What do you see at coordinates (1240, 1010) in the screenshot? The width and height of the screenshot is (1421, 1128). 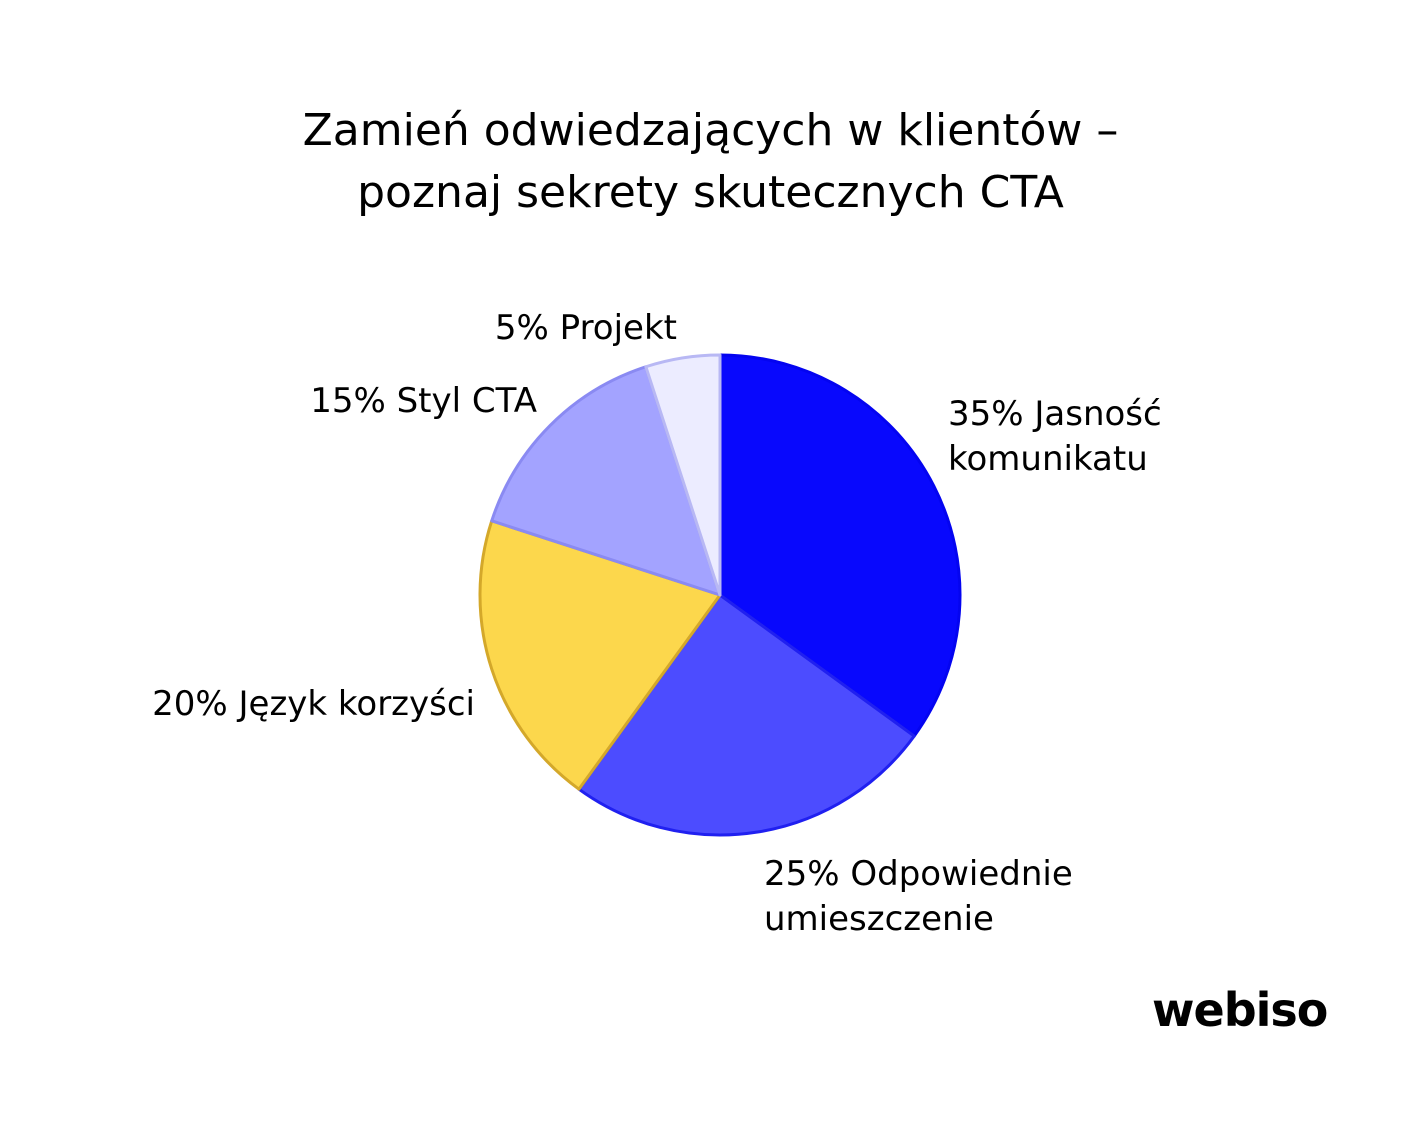 I see `webiso-logo: webiso` at bounding box center [1240, 1010].